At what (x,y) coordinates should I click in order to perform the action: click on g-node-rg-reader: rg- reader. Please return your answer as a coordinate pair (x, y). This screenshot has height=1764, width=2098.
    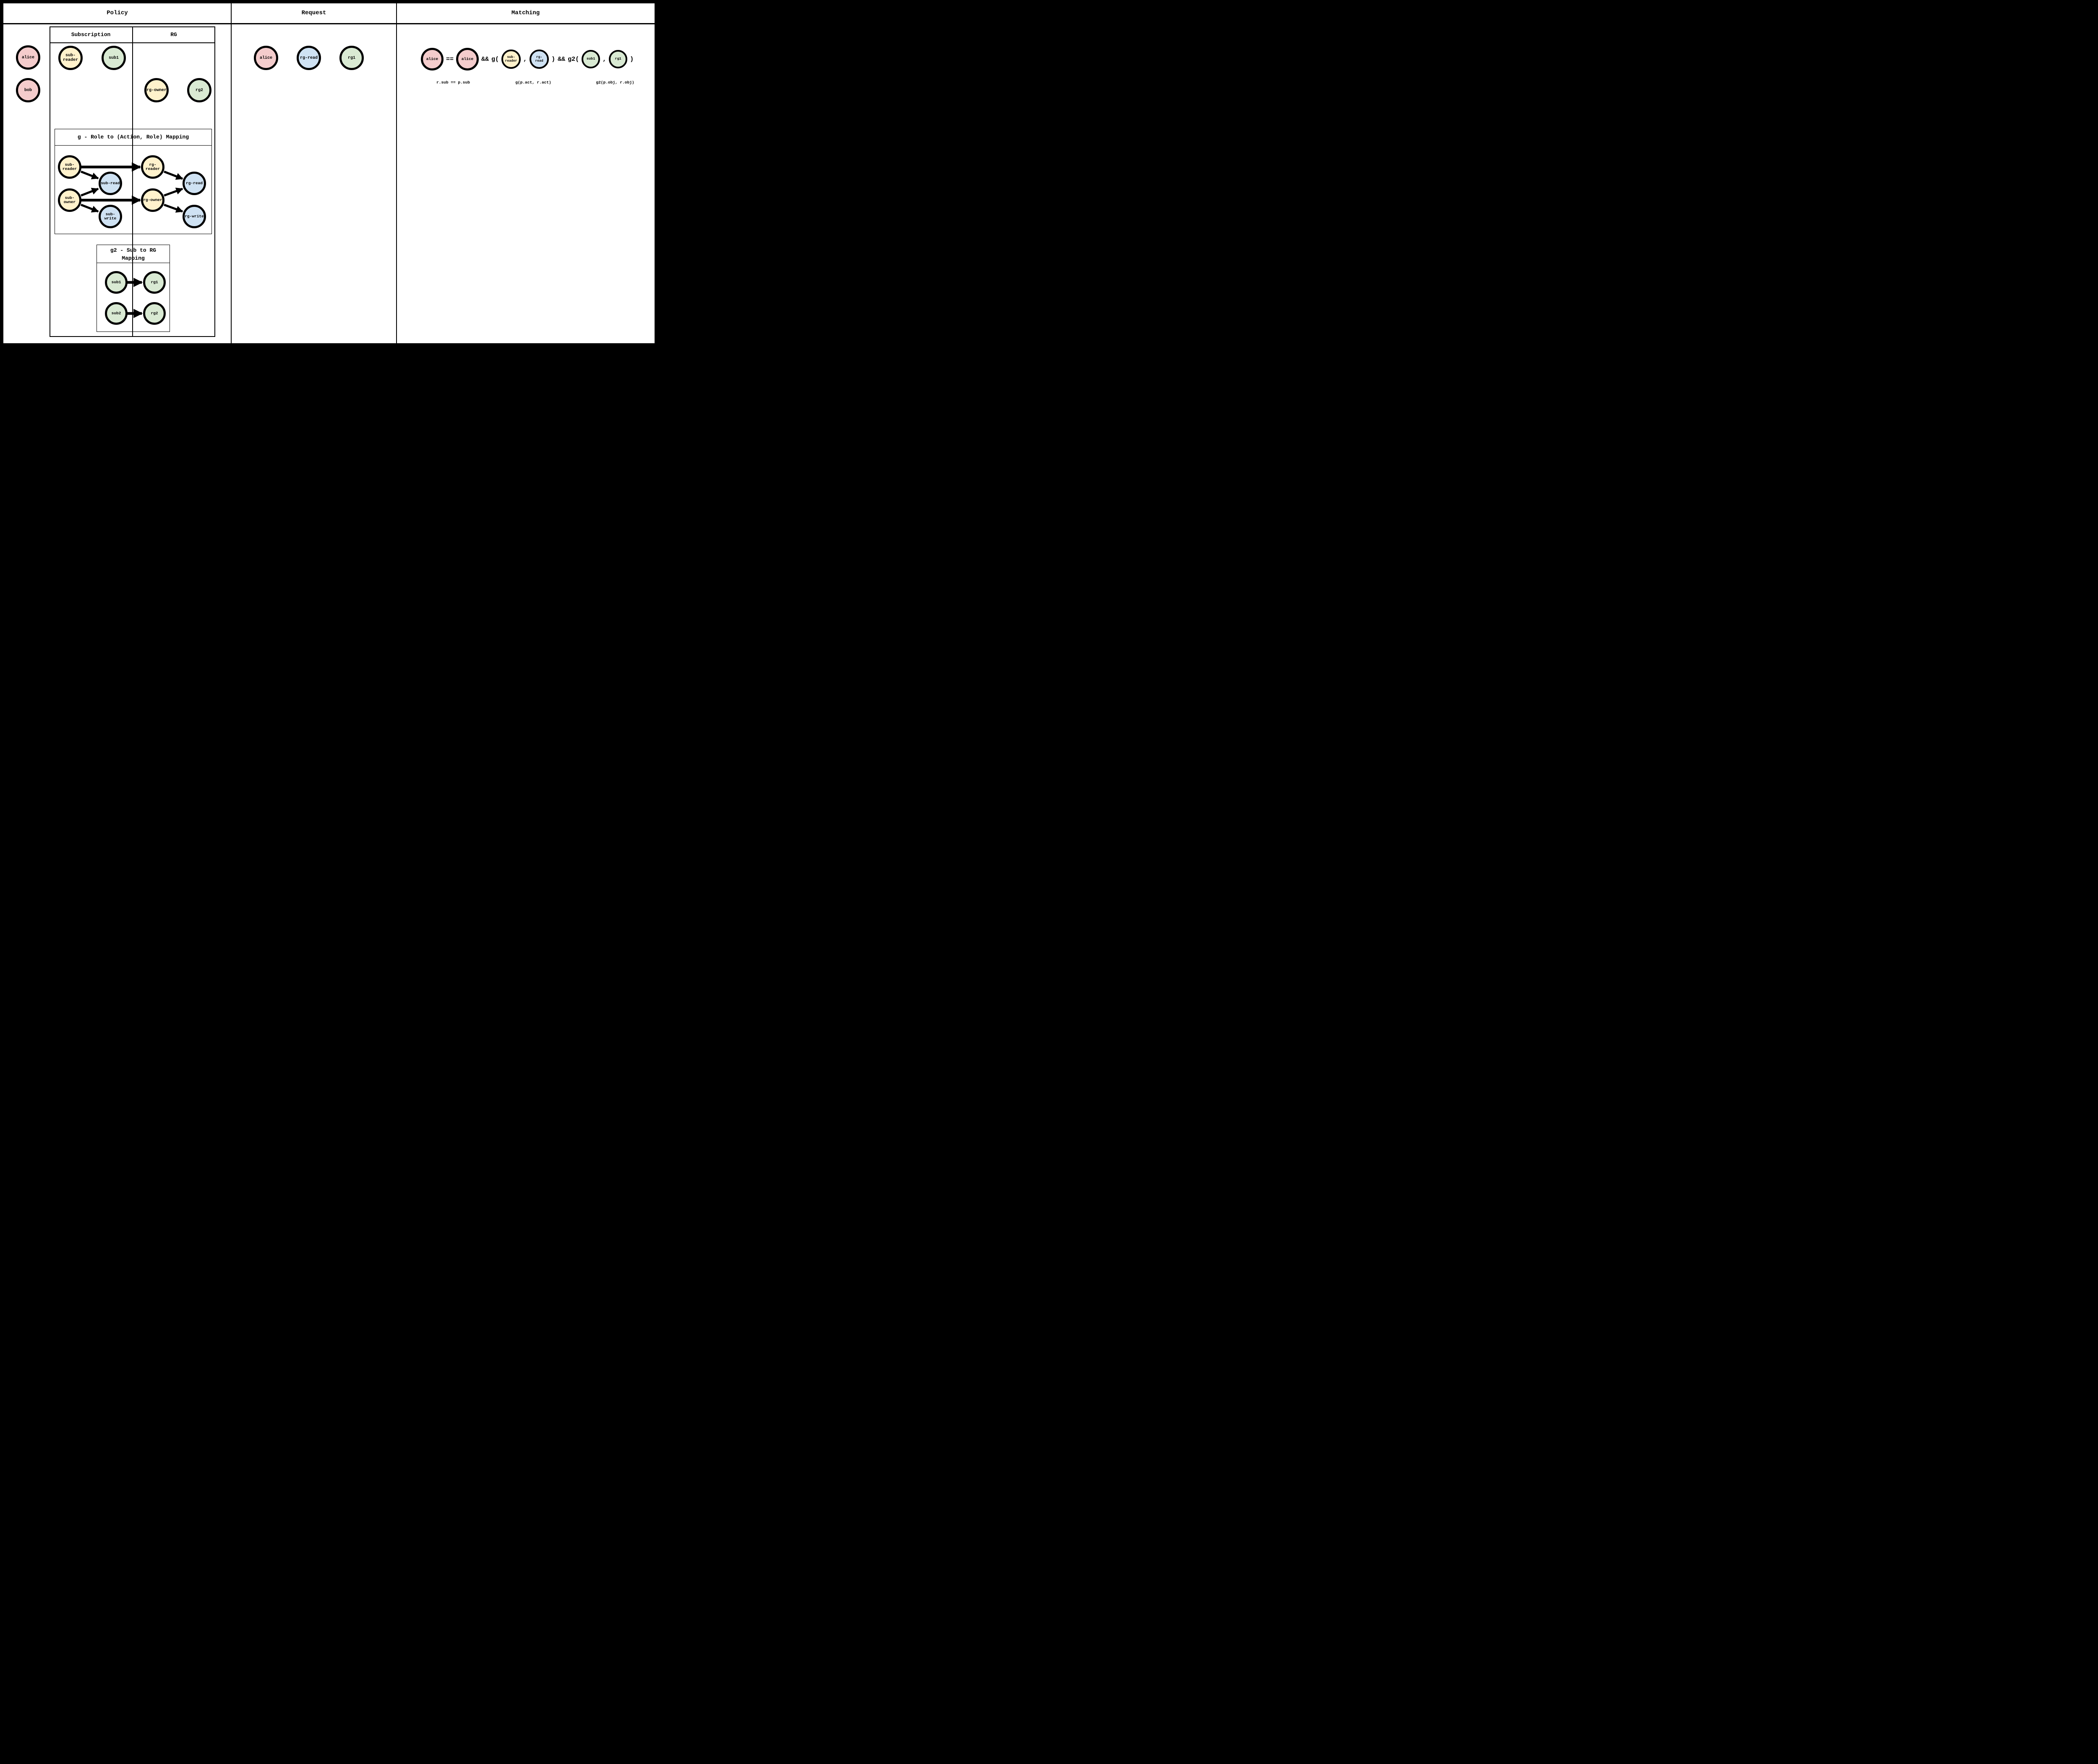
    Looking at the image, I should click on (152, 167).